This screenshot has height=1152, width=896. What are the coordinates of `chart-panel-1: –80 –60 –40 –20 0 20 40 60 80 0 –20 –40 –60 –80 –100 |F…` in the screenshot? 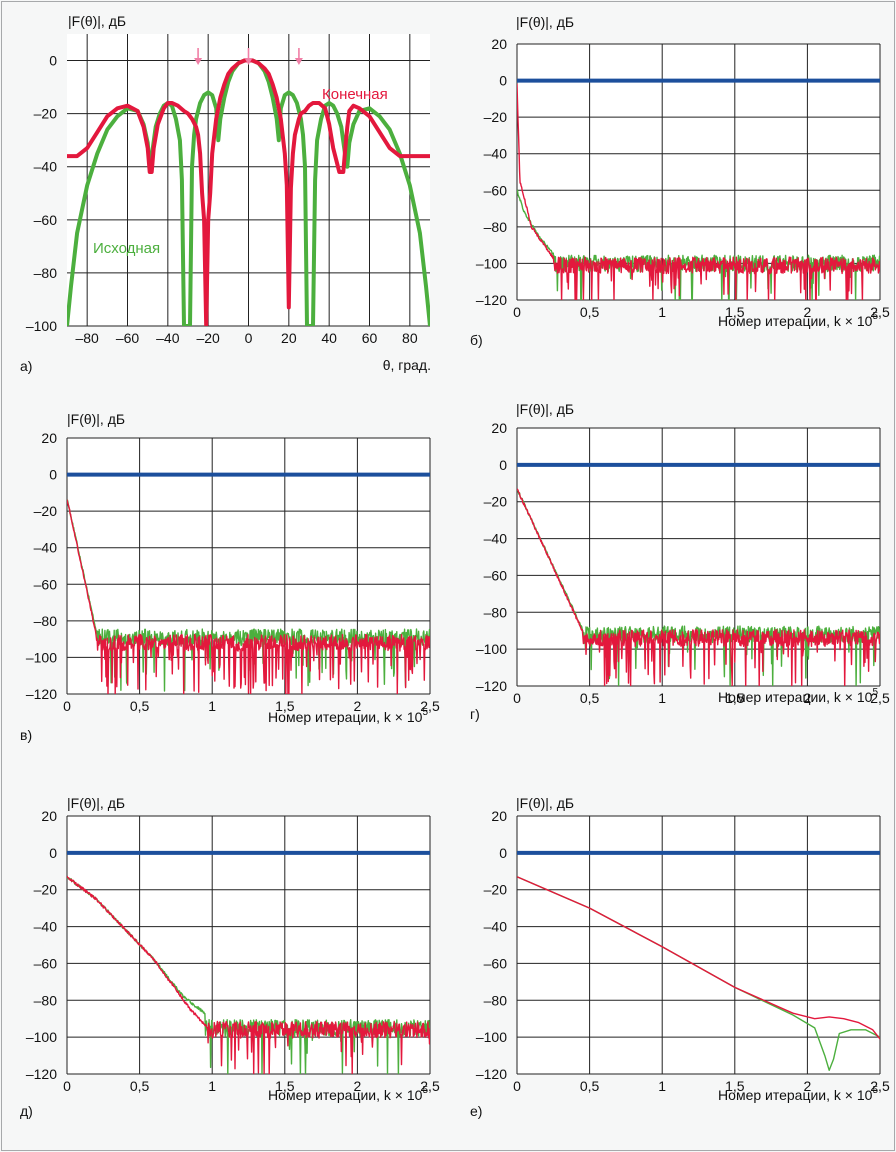 It's located at (225, 193).